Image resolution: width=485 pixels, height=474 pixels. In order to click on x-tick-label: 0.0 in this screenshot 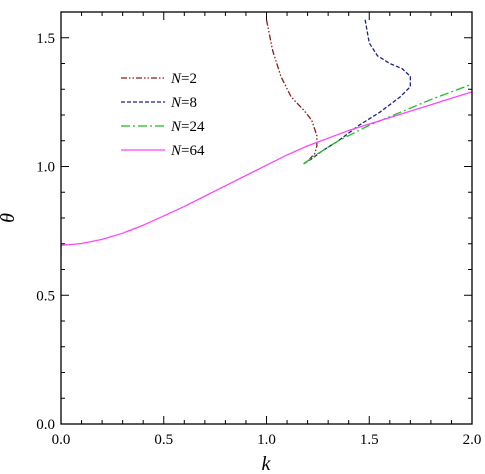, I will do `click(61, 440)`.